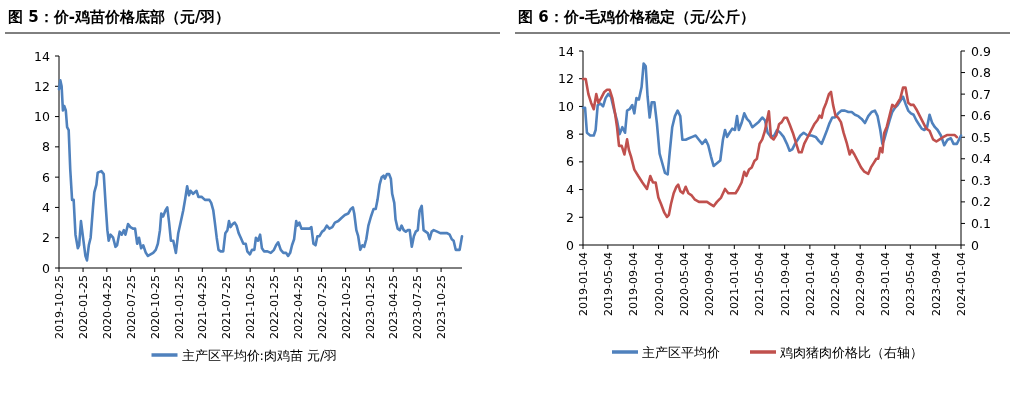 The height and width of the screenshot is (409, 1015). I want to click on x-tick-label: 2022-01-25, so click(275, 307).